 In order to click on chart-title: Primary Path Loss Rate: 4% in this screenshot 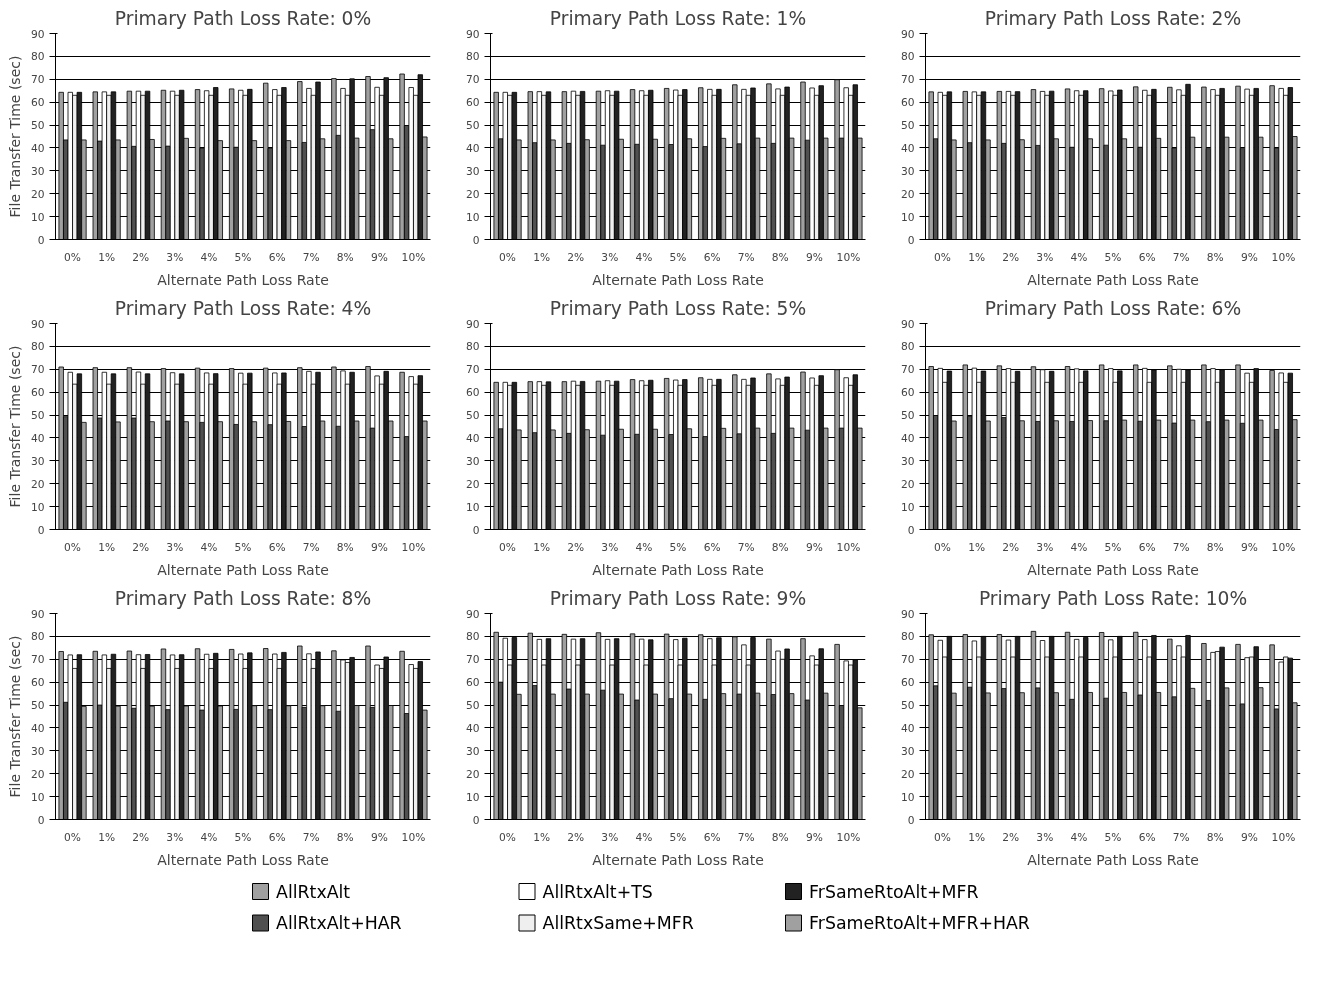, I will do `click(243, 308)`.